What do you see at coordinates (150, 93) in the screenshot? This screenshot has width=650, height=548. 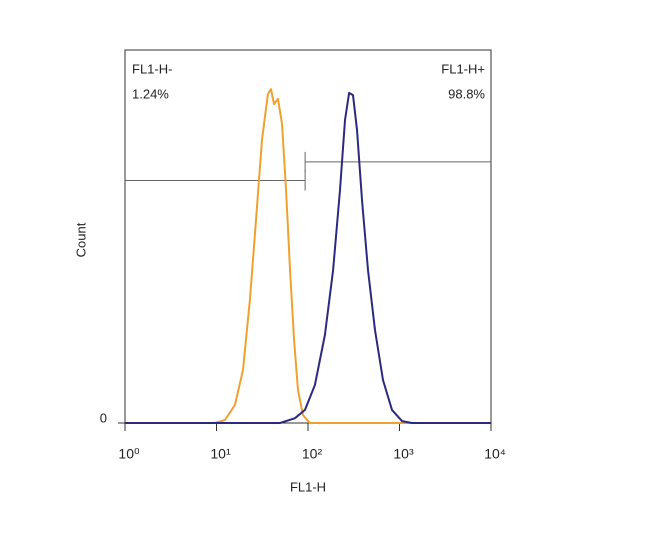 I see `gate-percent: 1.24%` at bounding box center [150, 93].